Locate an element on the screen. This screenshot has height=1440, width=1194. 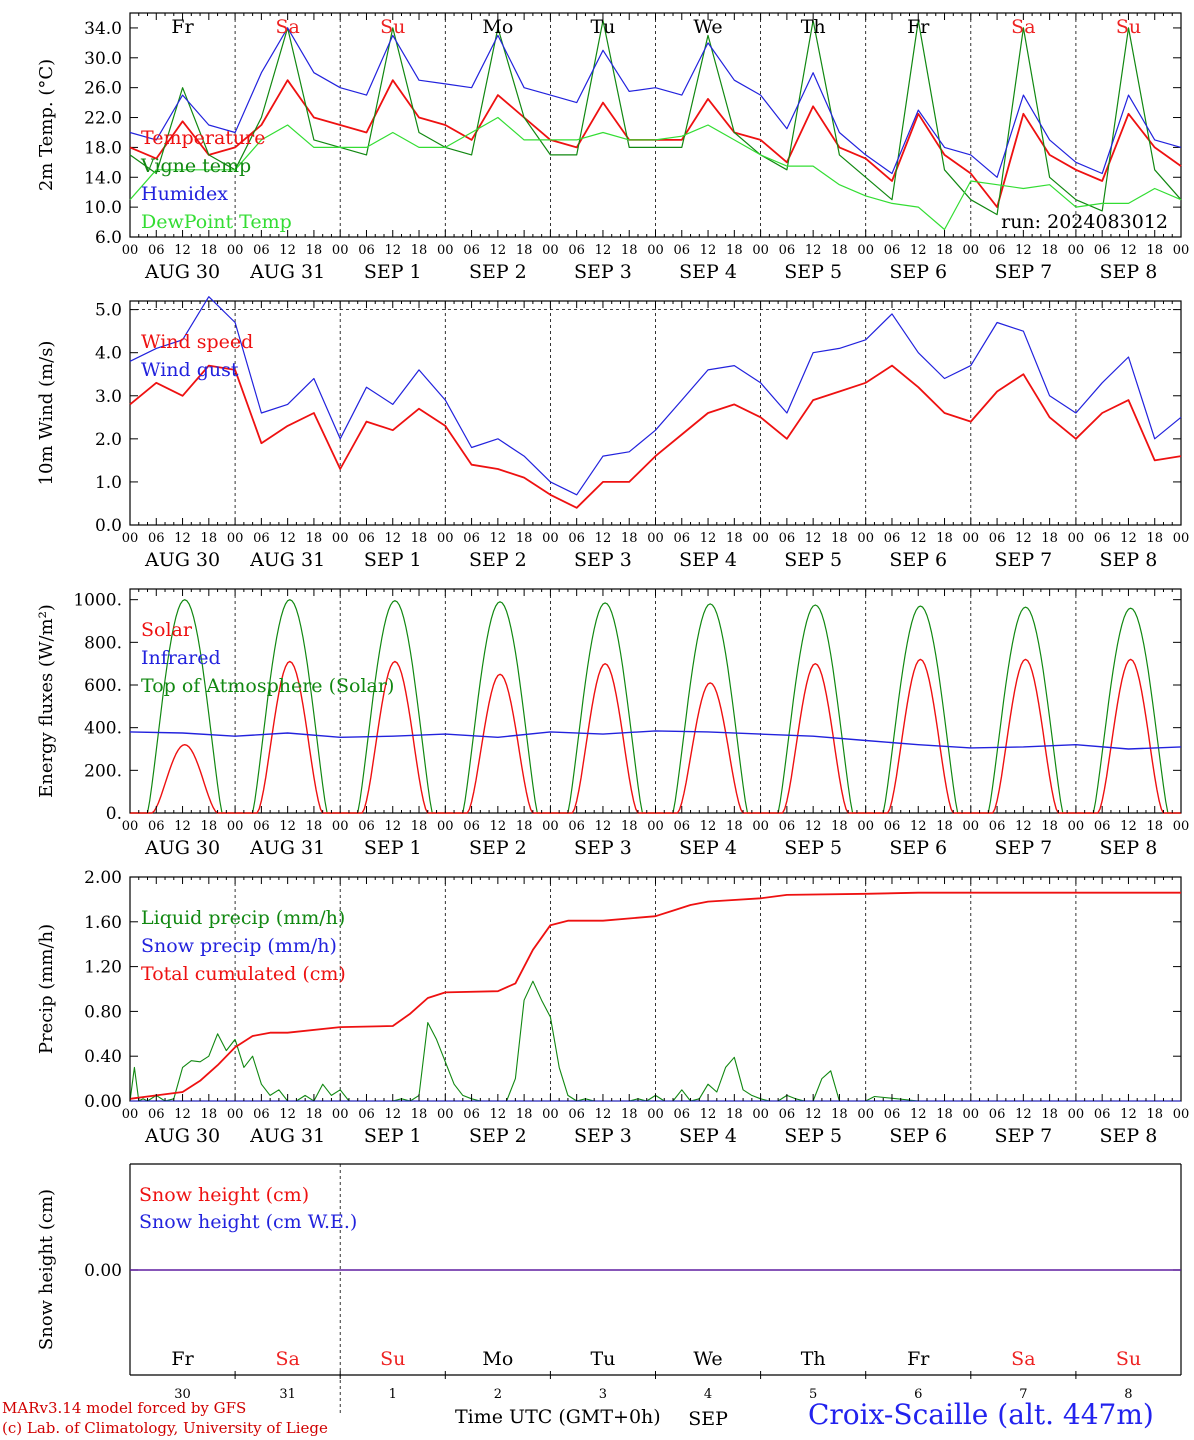
legend-entry: Snow precip (mm/h) is located at coordinates (239, 946).